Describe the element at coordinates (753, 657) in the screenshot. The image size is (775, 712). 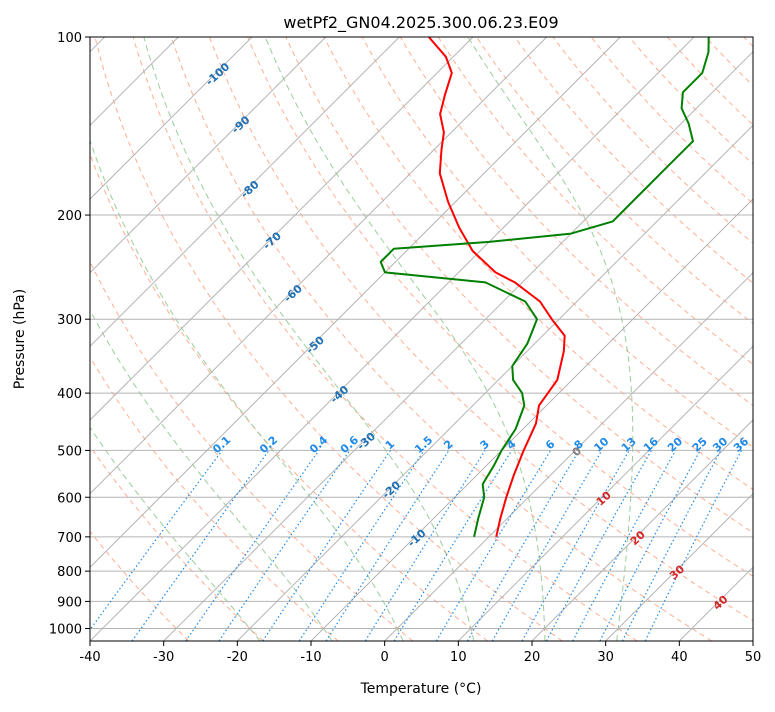
I see `x-tick-label: 50` at that location.